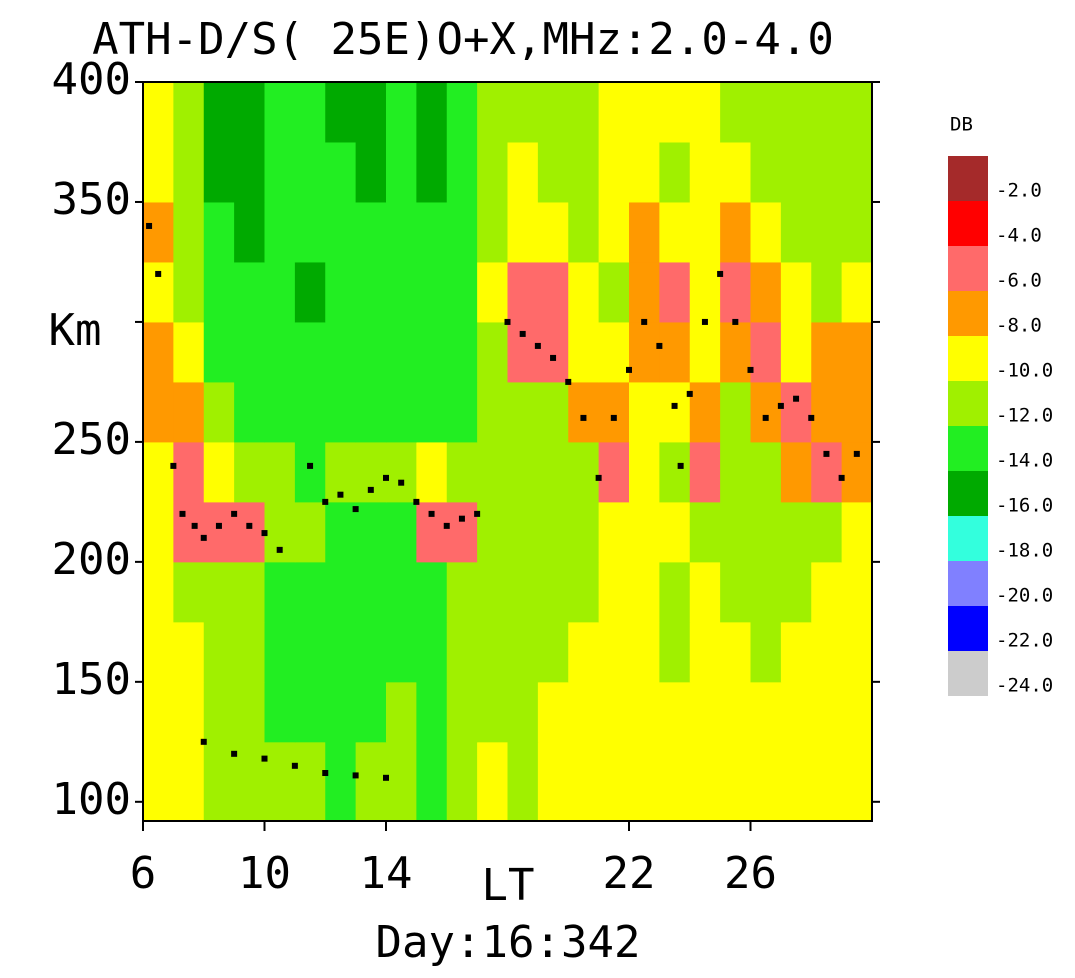 The width and height of the screenshot is (1075, 978). I want to click on x-tick-label: 26, so click(750, 873).